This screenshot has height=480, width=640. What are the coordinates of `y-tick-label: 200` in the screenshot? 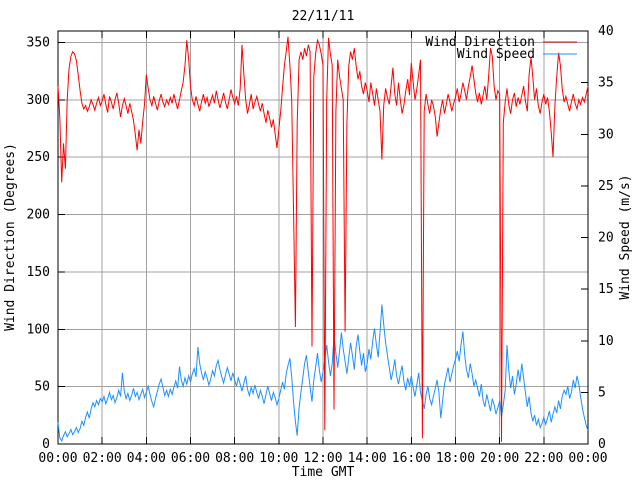 It's located at (38, 215).